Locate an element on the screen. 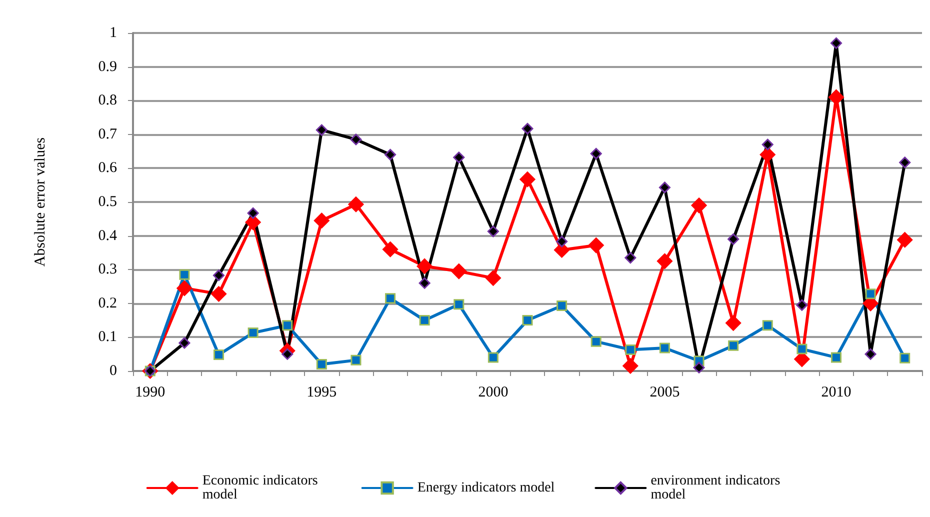  y-tick-label: 0.5 is located at coordinates (107, 202).